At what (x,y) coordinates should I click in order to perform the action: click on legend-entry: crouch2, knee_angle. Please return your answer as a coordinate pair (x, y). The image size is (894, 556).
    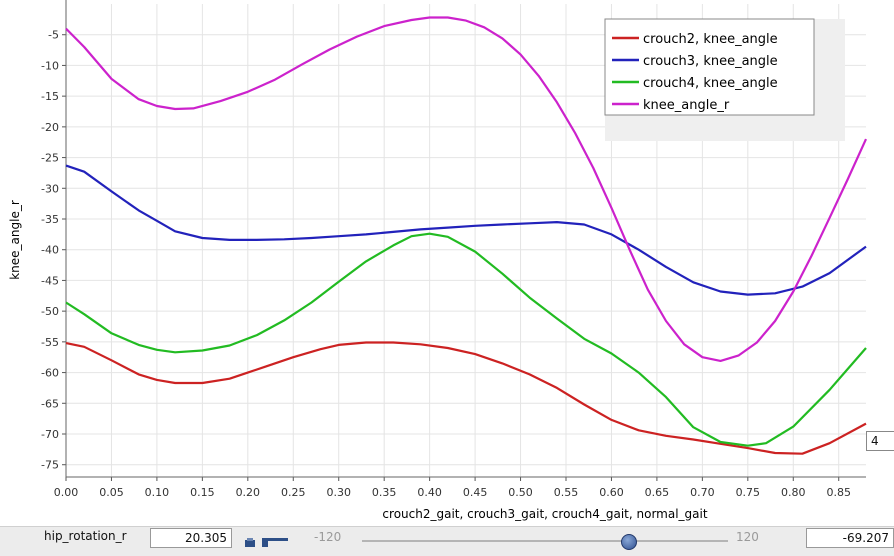
    Looking at the image, I should click on (710, 39).